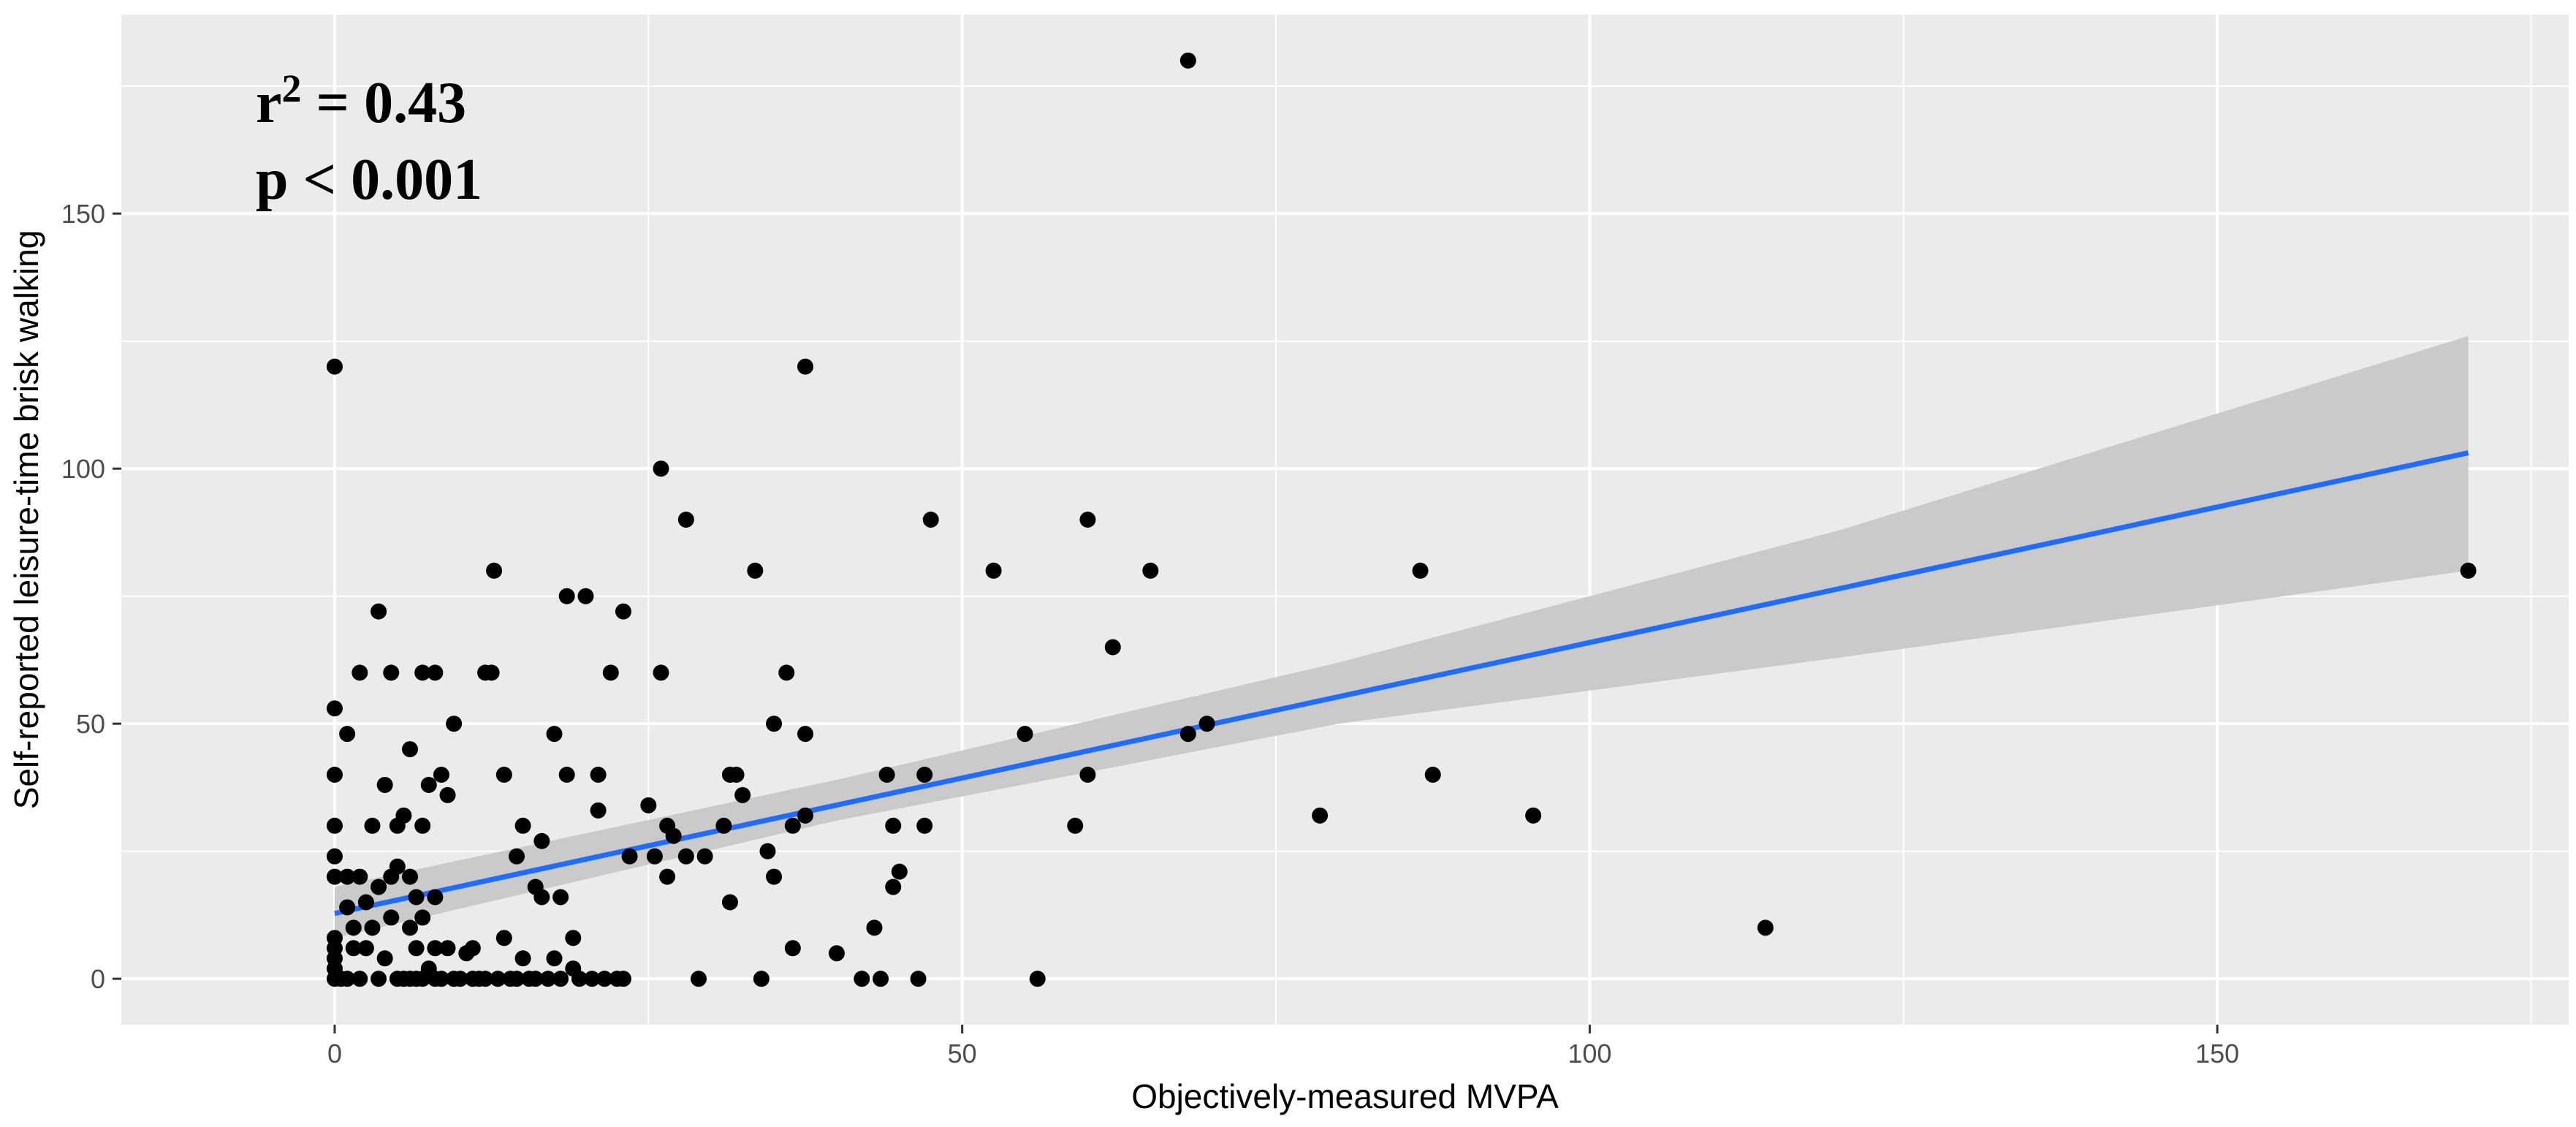  What do you see at coordinates (369, 180) in the screenshot?
I see `p-value-annotation: p < 0.001` at bounding box center [369, 180].